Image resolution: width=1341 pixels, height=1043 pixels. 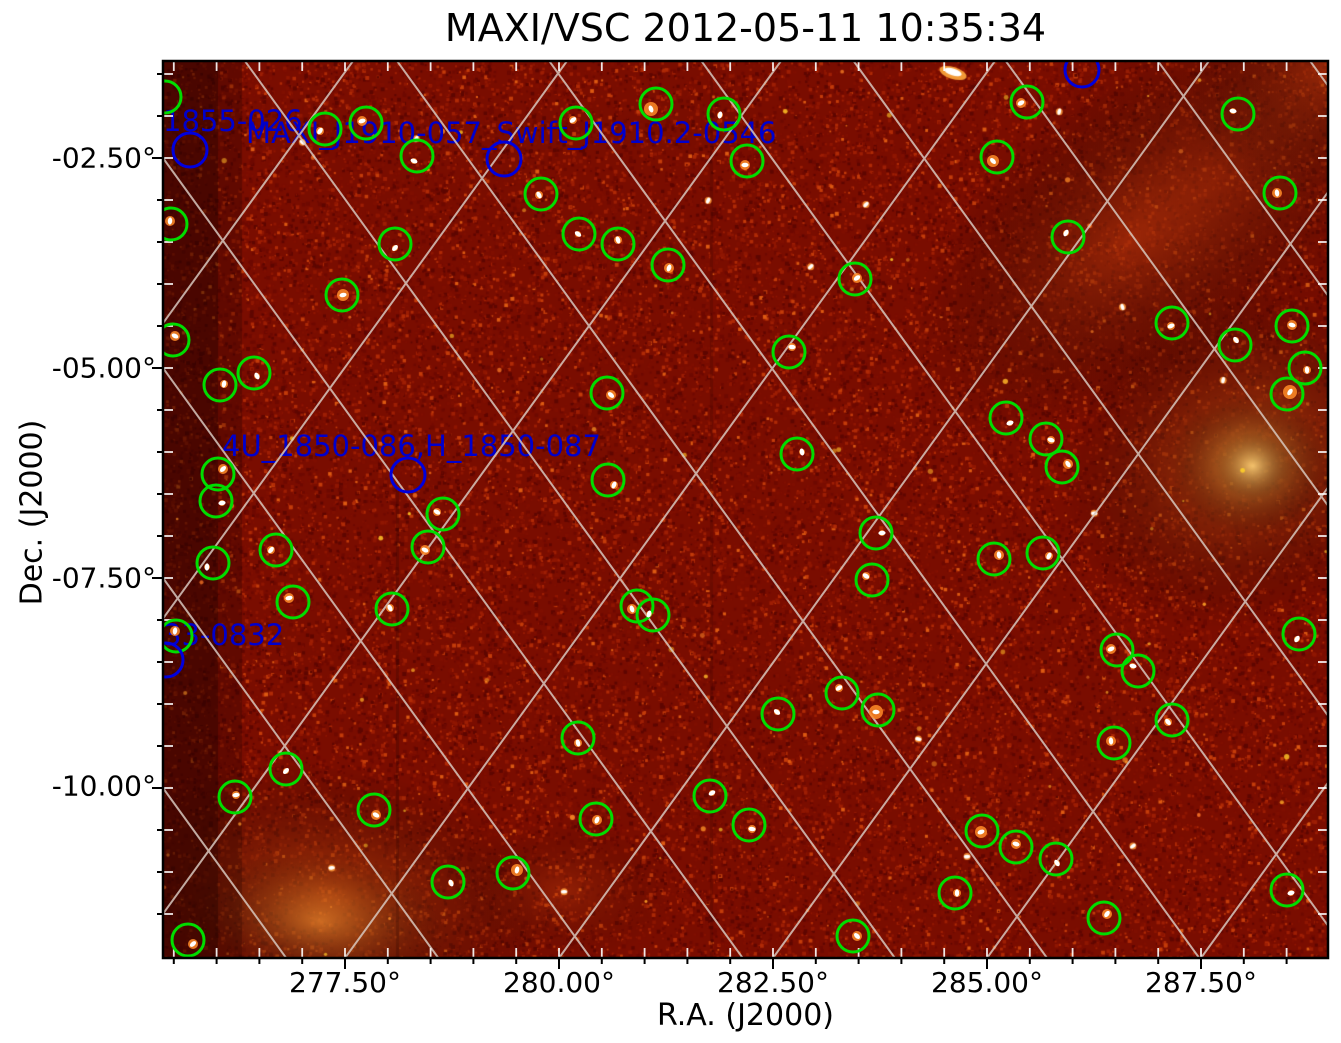 What do you see at coordinates (559, 982) in the screenshot?
I see `x-tick-label: 280.00°` at bounding box center [559, 982].